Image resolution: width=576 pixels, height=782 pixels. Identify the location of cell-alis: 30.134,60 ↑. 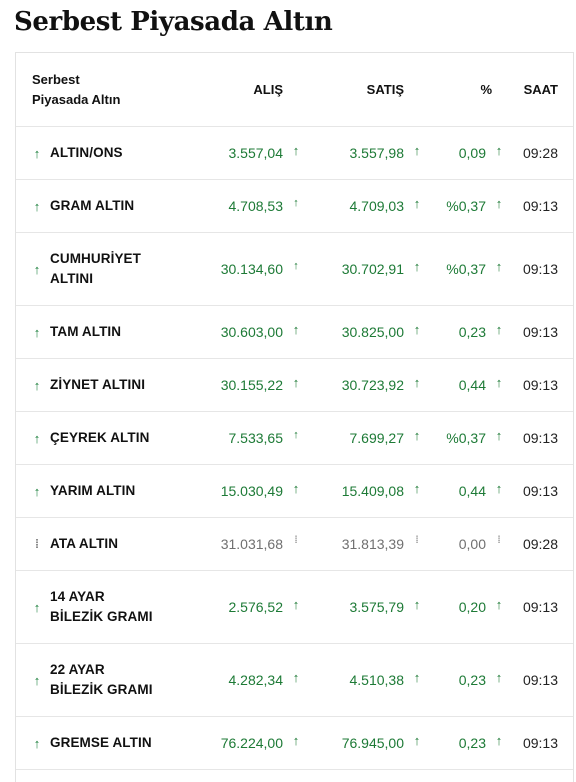
(239, 269).